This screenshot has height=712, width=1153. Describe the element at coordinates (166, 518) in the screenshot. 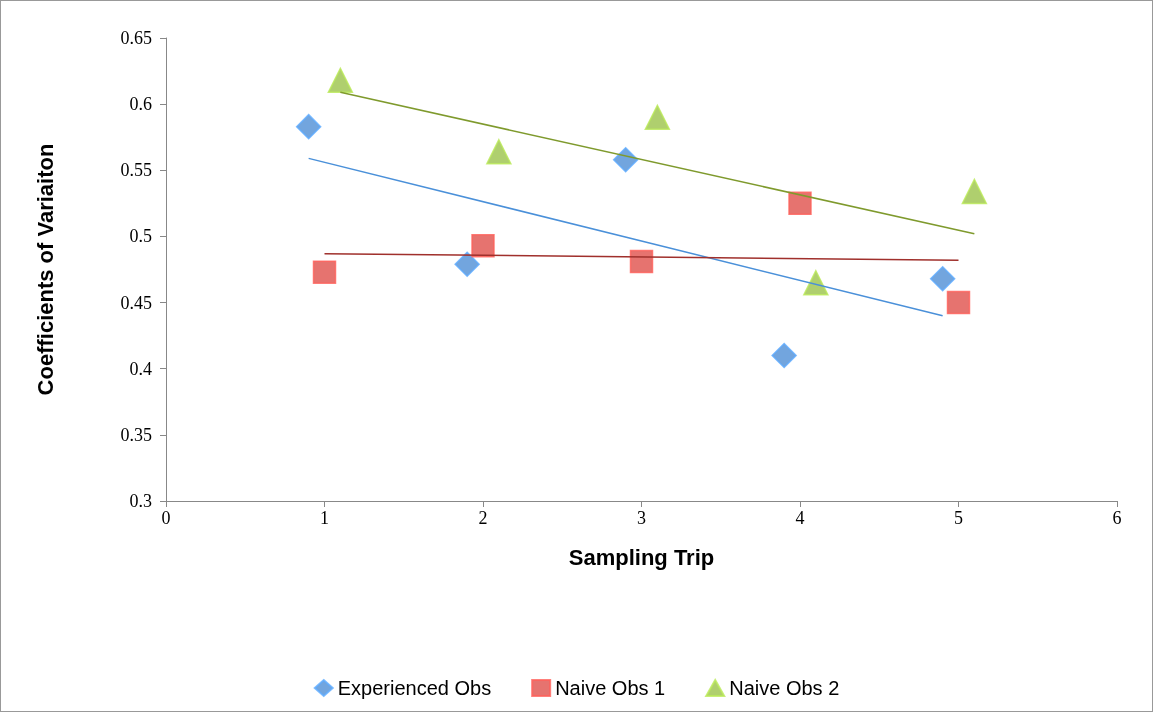

I see `x-tick-label: 0` at that location.